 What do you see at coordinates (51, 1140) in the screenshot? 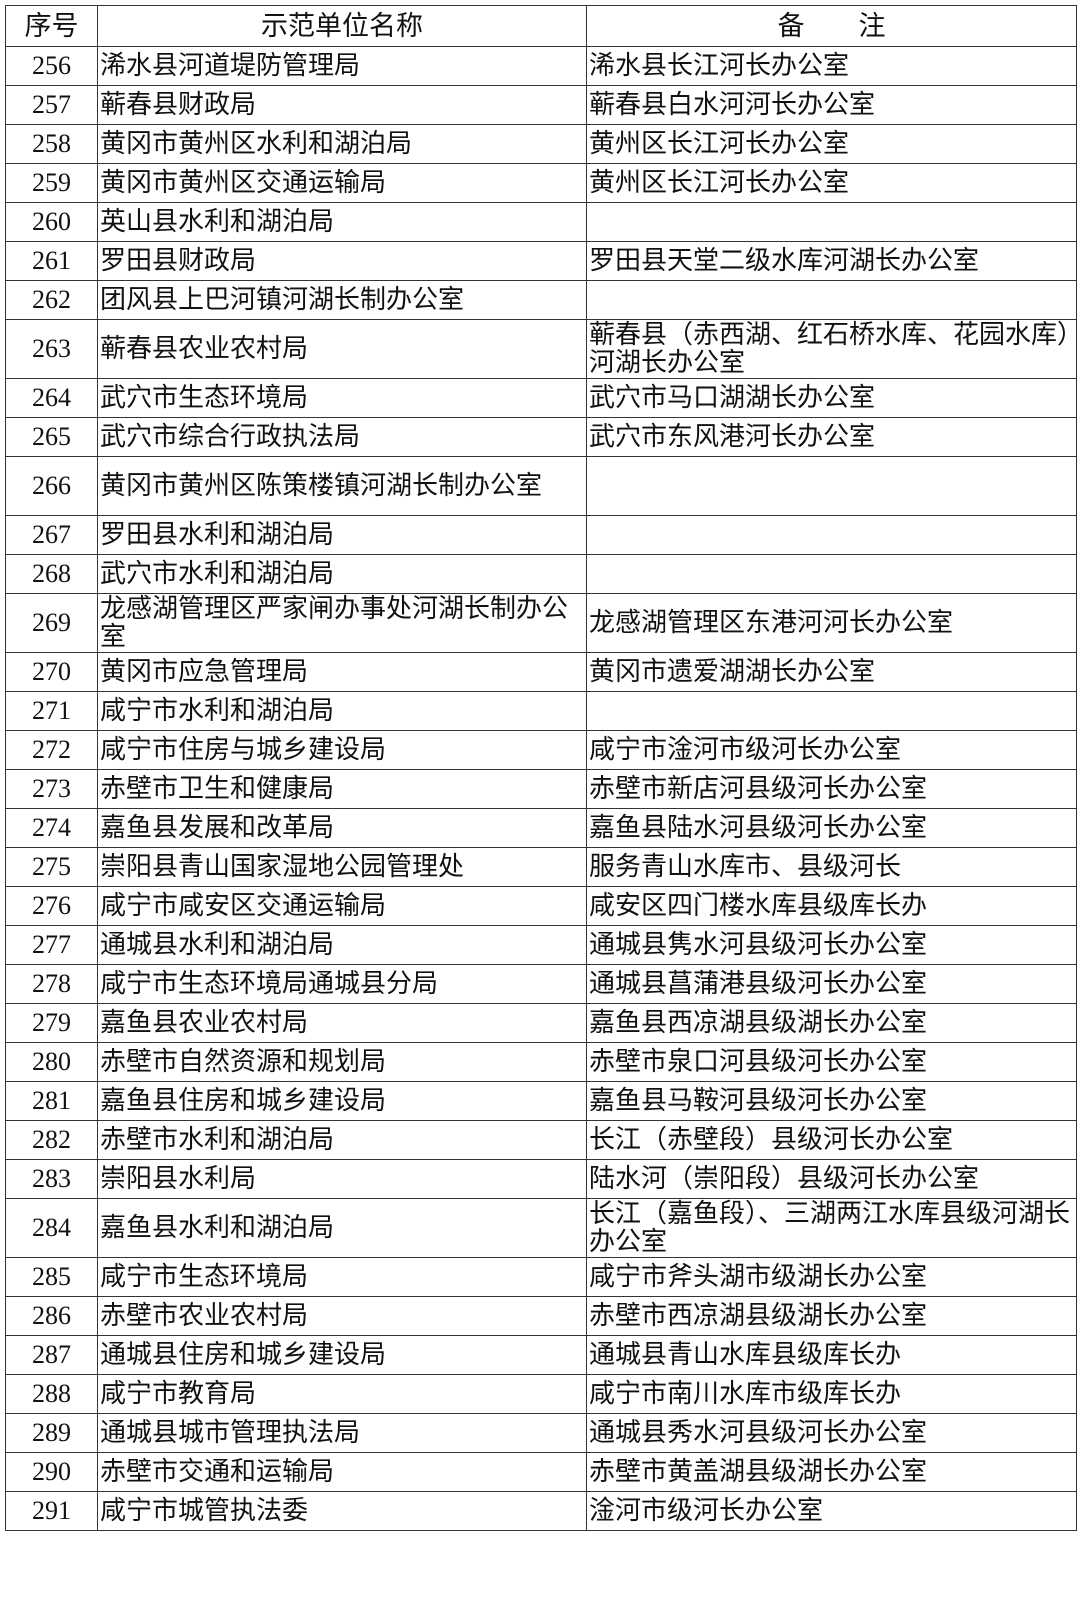
I see `row-index: 282` at bounding box center [51, 1140].